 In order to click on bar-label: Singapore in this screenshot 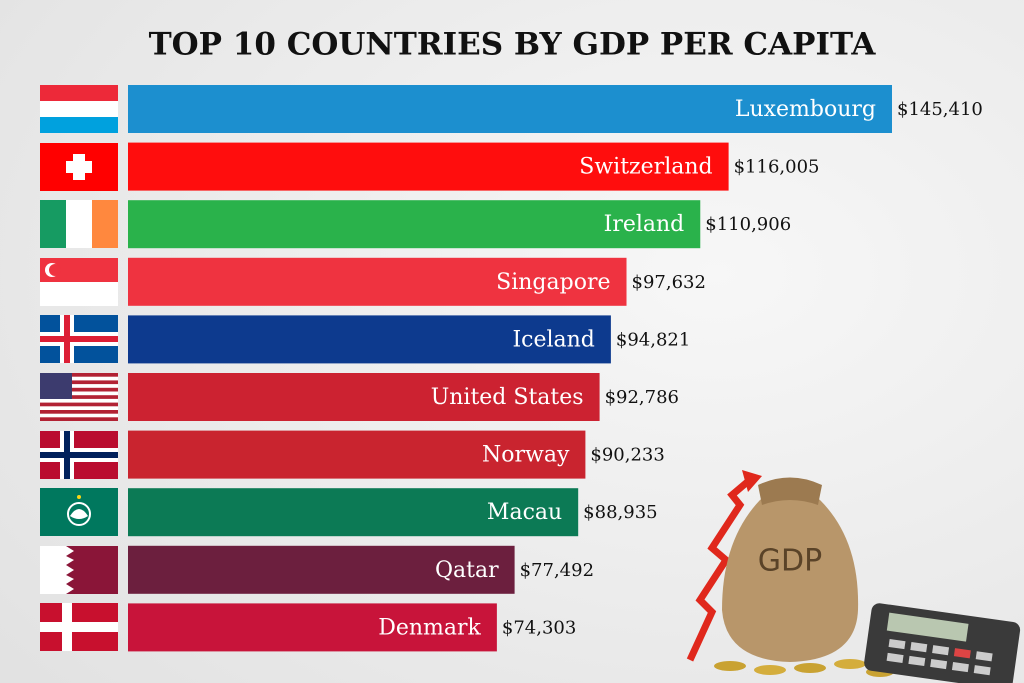, I will do `click(553, 282)`.